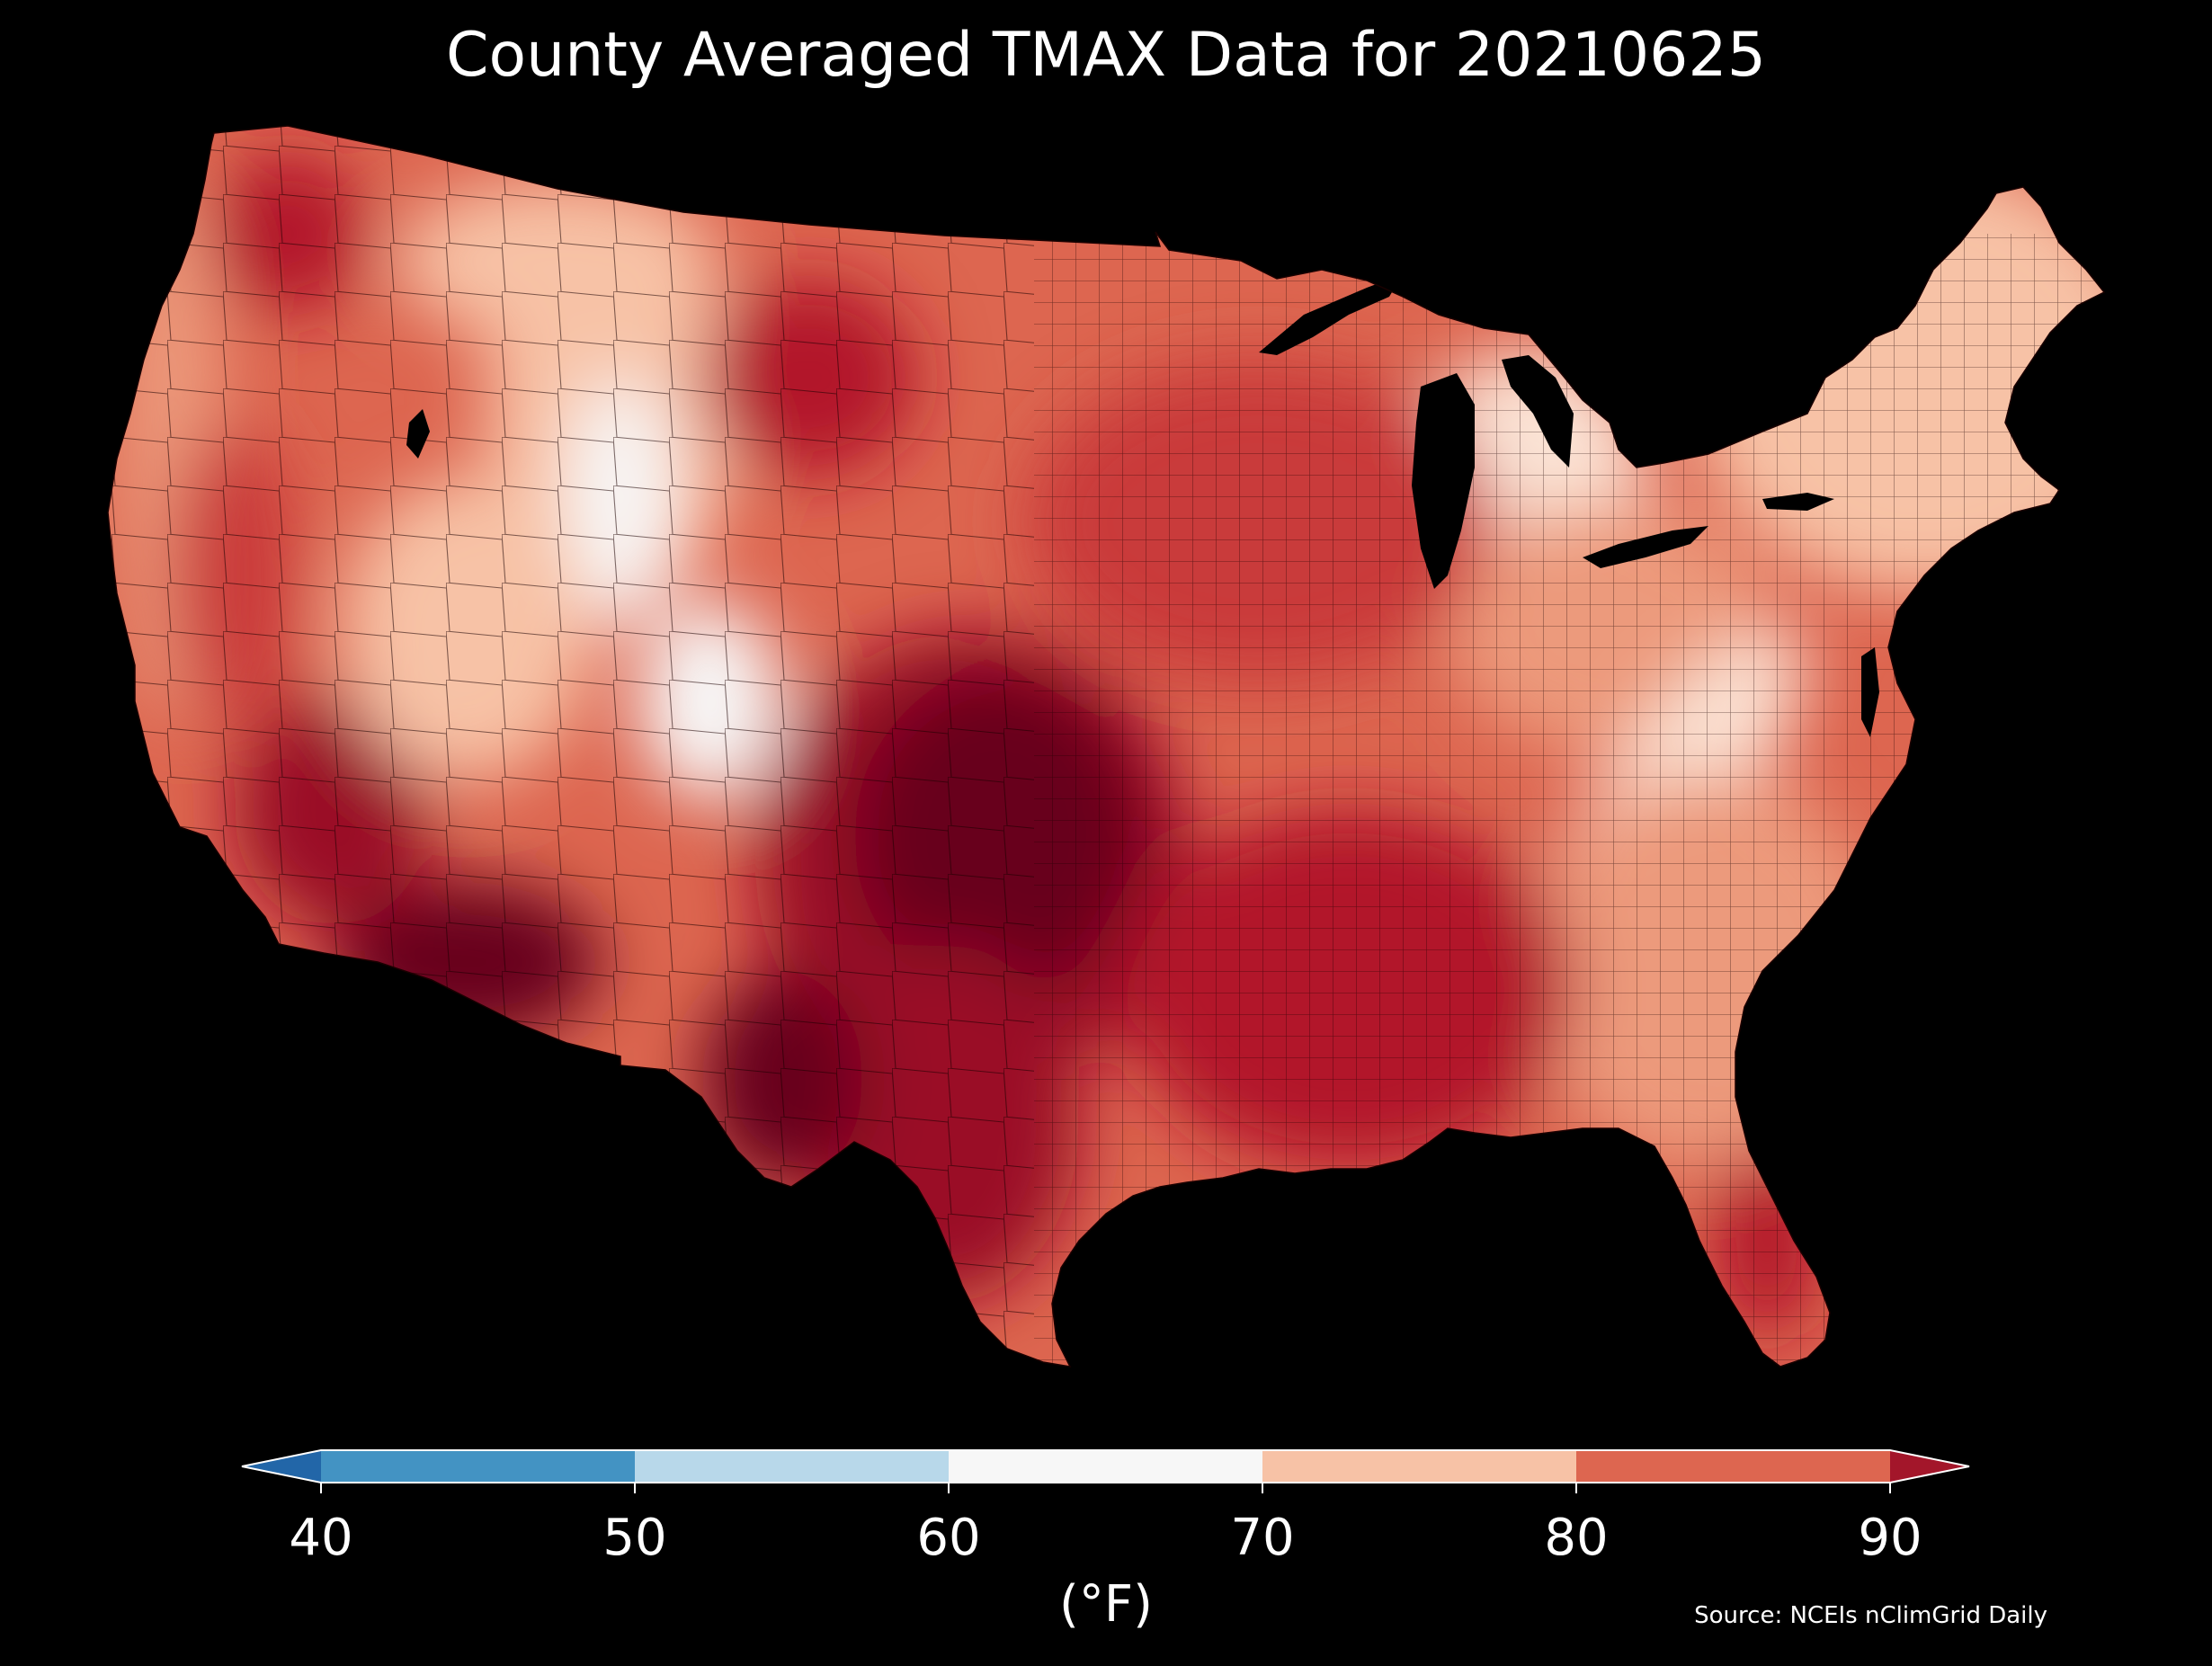 This screenshot has height=1666, width=2212. What do you see at coordinates (1538, 412) in the screenshot?
I see `lake-huron` at bounding box center [1538, 412].